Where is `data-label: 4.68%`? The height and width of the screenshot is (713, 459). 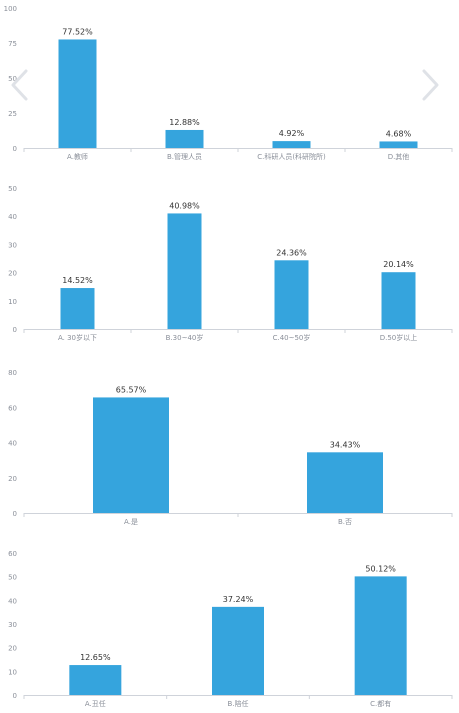
data-label: 4.68% is located at coordinates (399, 133).